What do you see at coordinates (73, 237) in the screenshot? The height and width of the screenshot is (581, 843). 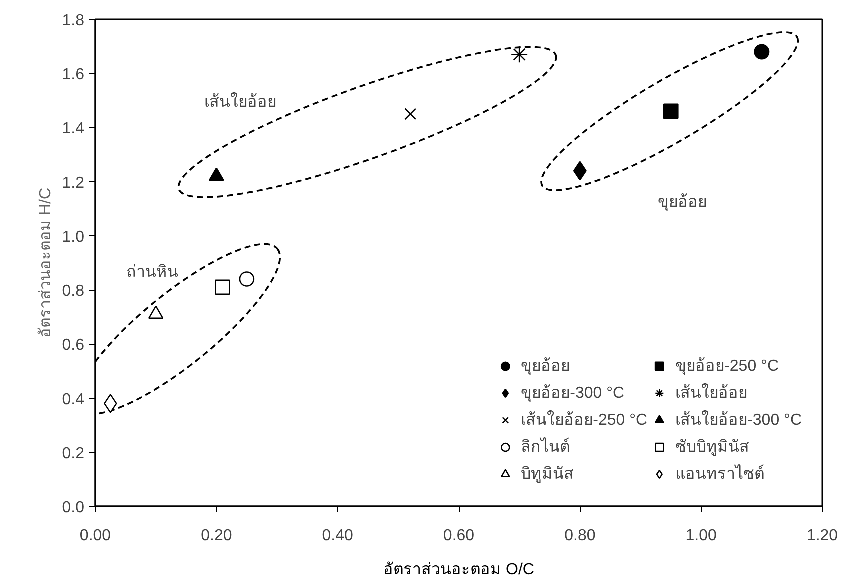 I see `y-tick-label: 1.0` at bounding box center [73, 237].